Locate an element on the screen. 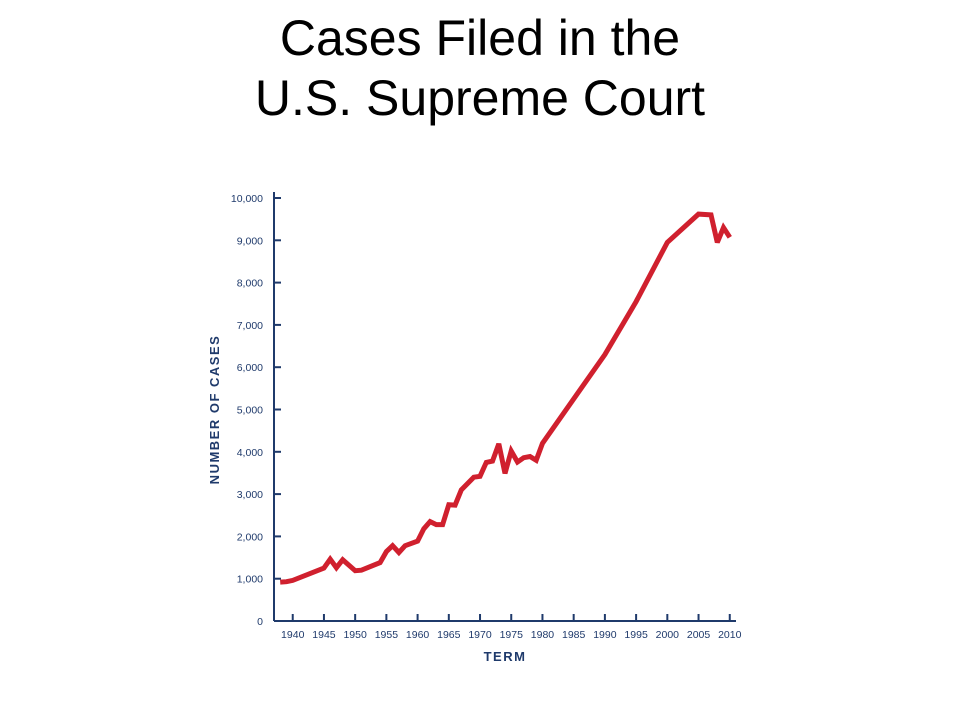 The image size is (960, 720). y-tick-label: 8,000 is located at coordinates (250, 284).